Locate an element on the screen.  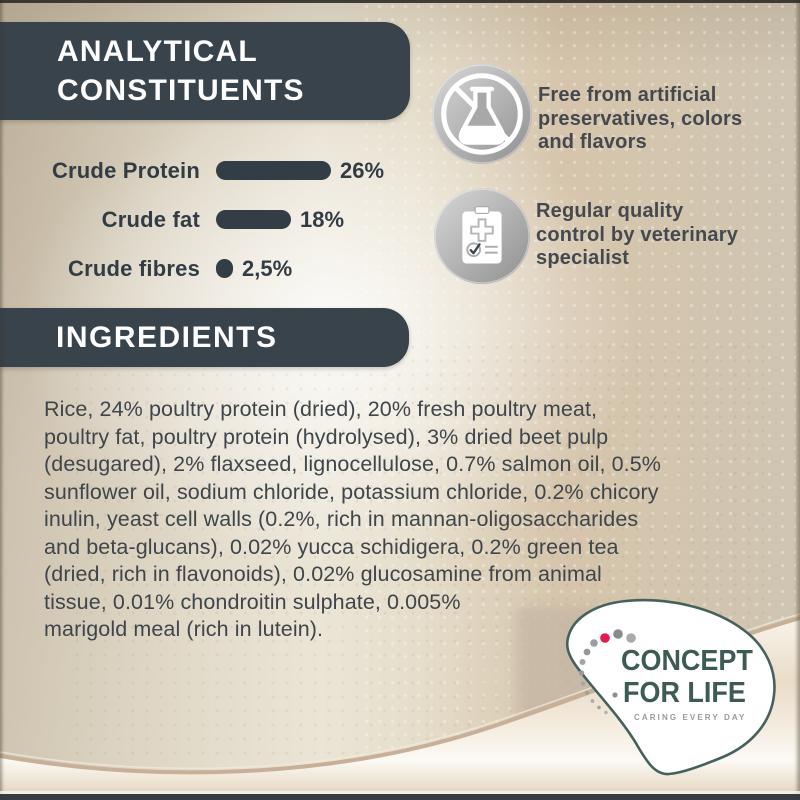
logo-brand-line2: FOR LIFE is located at coordinates (684, 693).